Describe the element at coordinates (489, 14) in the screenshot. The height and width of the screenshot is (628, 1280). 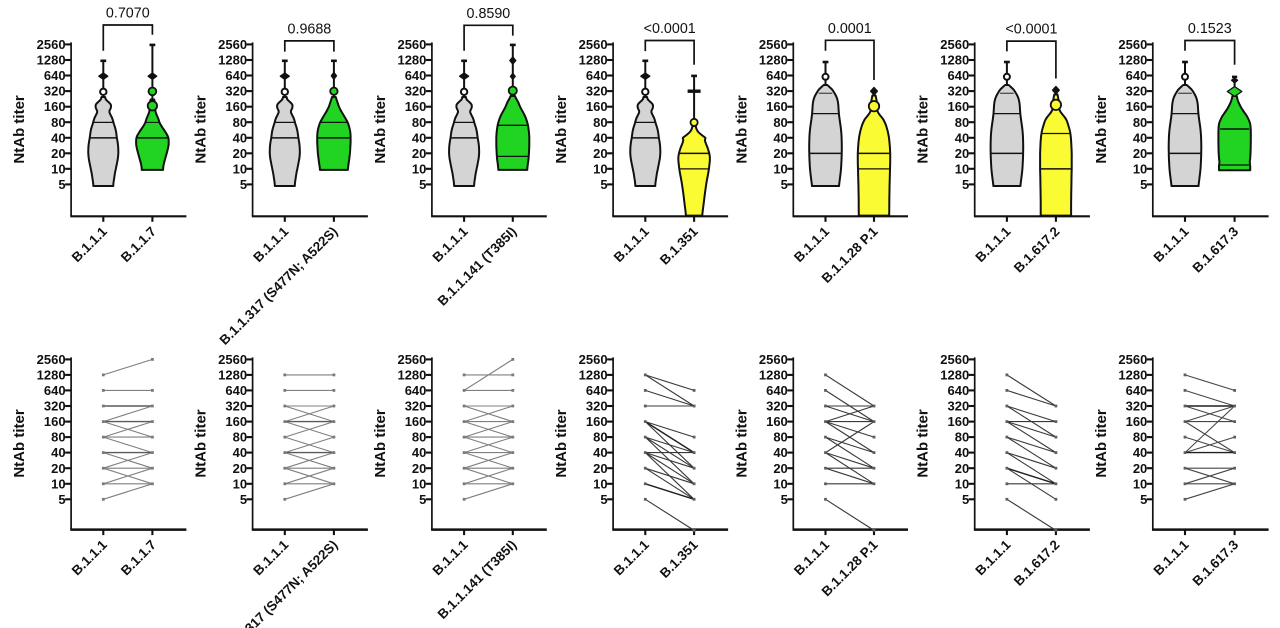
I see `svg-text: 0.8590` at that location.